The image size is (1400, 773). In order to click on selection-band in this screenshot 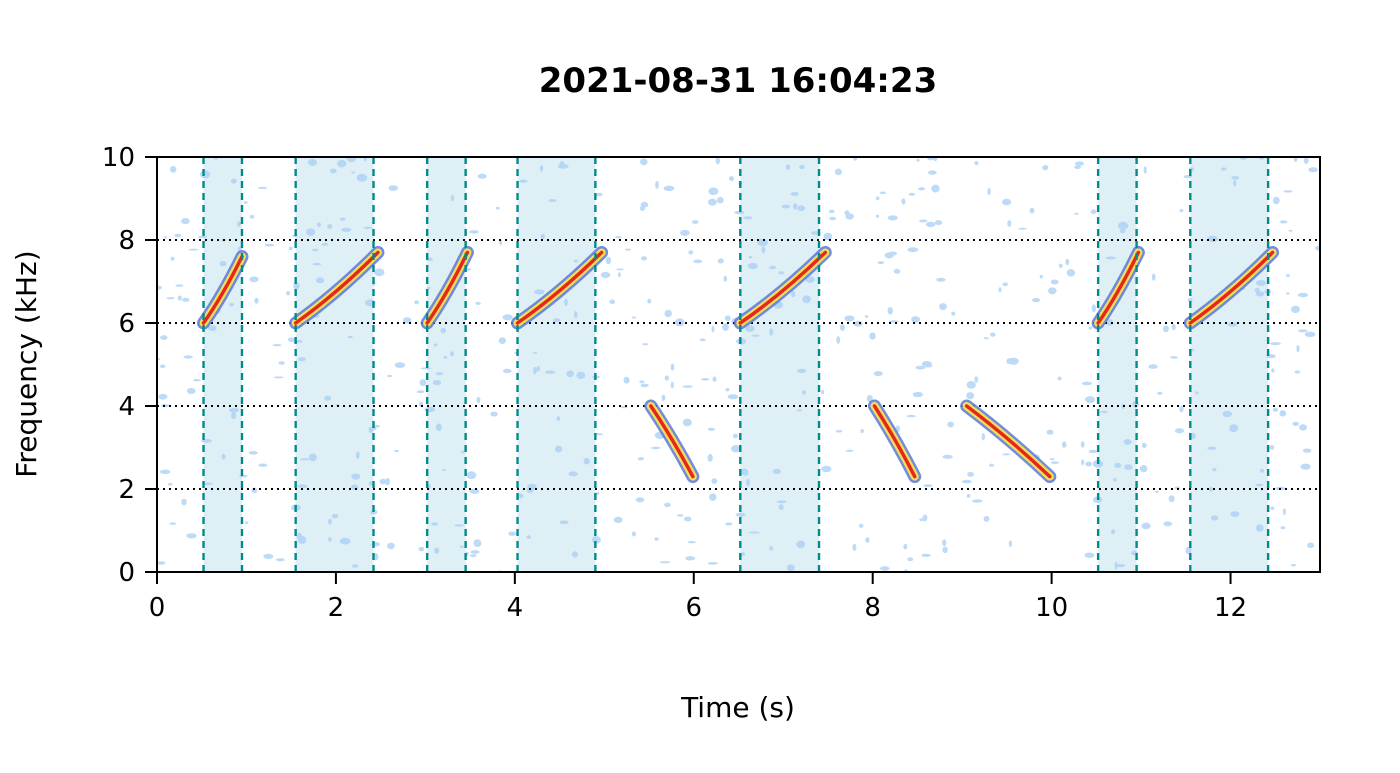, I will do `click(556, 364)`.